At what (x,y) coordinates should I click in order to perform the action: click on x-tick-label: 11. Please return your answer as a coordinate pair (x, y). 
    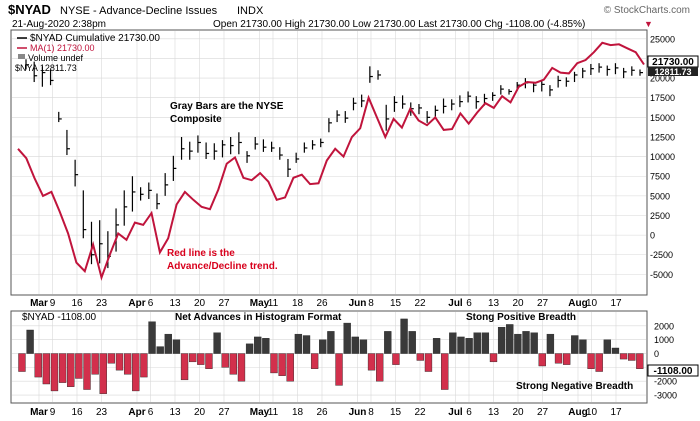
    Looking at the image, I should click on (273, 303).